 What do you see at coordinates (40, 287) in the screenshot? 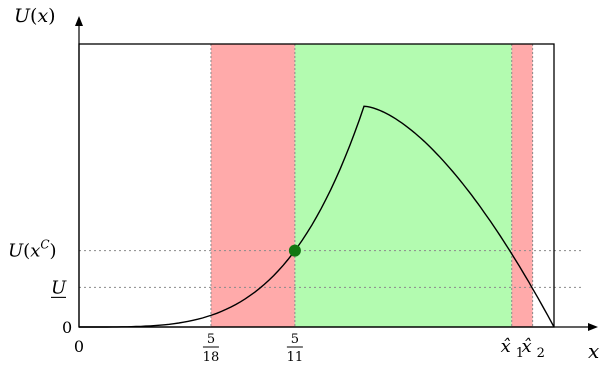
I see `y-tick-labels: 0 U U(xC)` at bounding box center [40, 287].